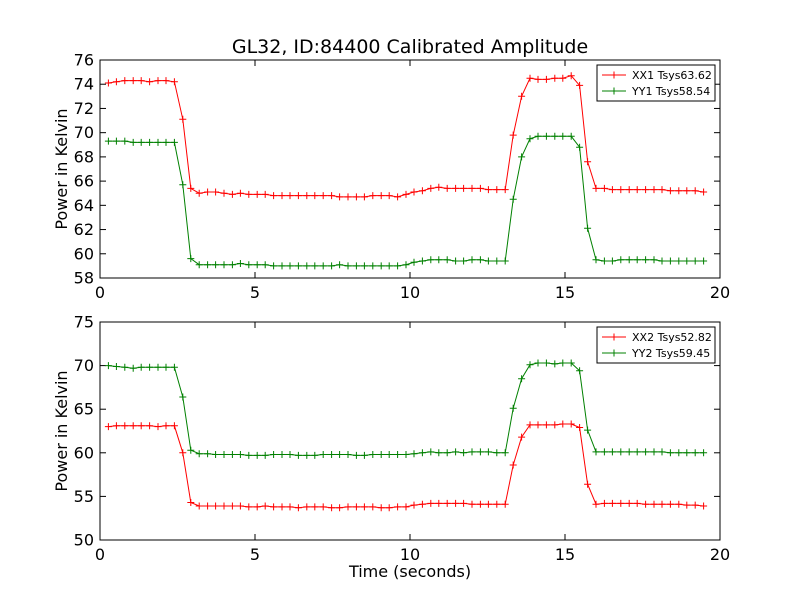 Image resolution: width=800 pixels, height=600 pixels. I want to click on x-tick-label: 5, so click(255, 292).